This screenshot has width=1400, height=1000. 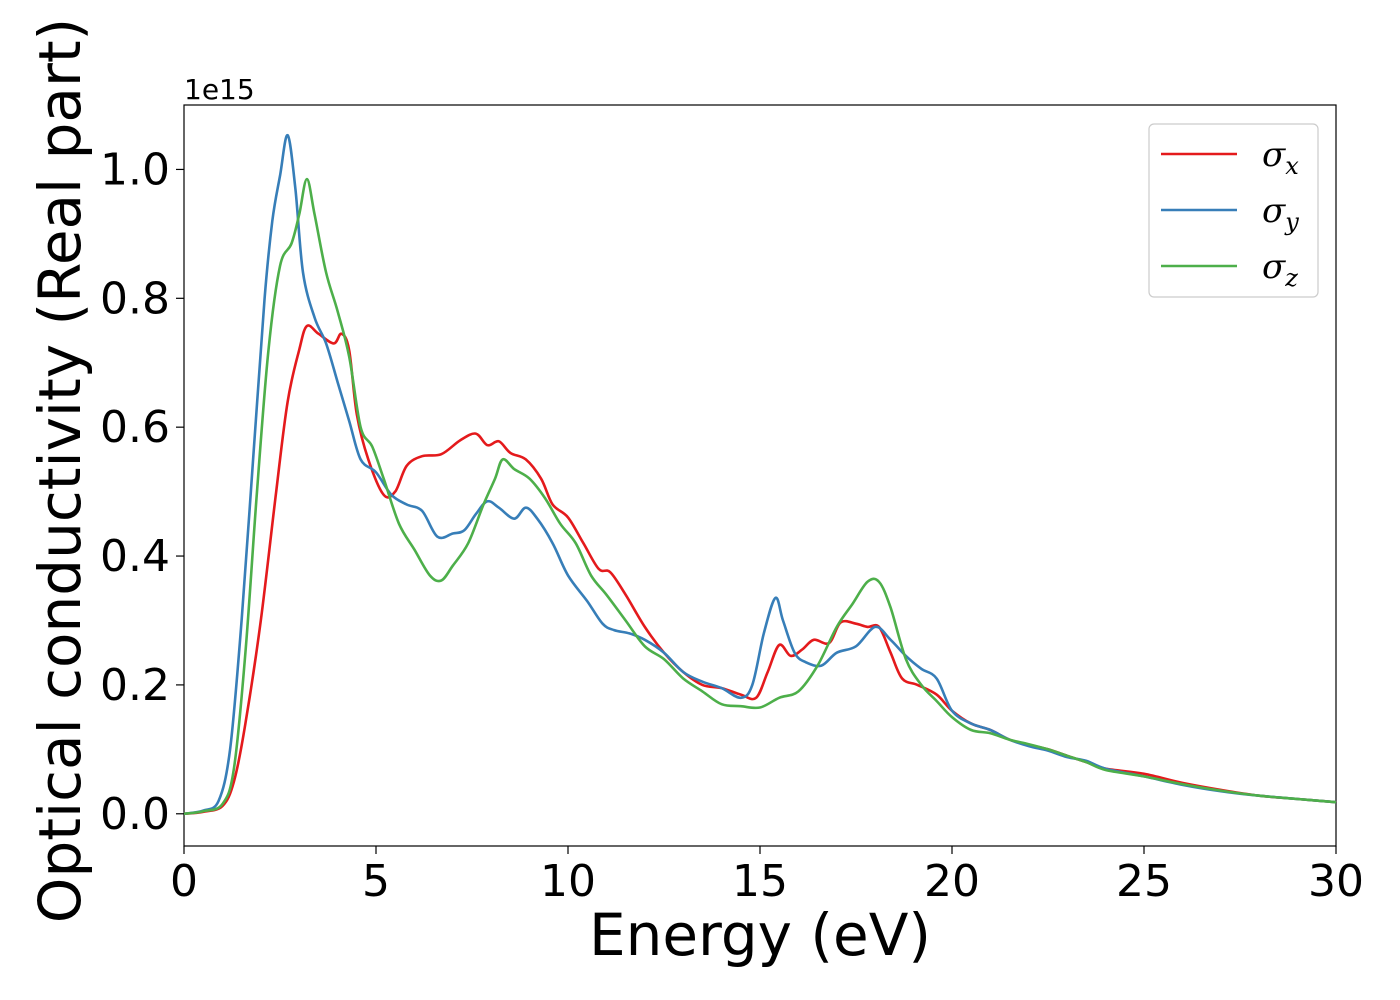 I want to click on legend: σx σy σz, so click(x=1233, y=210).